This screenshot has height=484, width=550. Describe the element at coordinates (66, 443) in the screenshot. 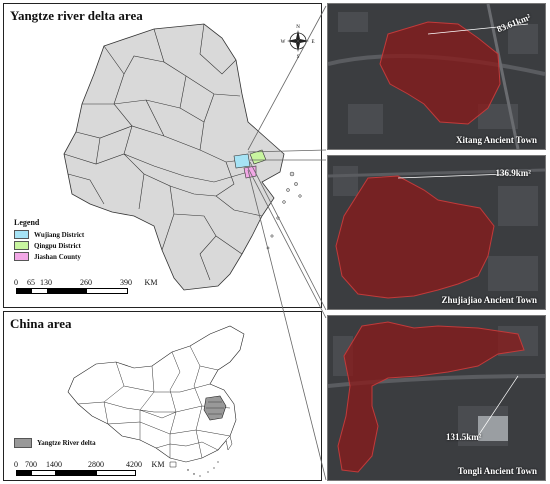

I see `legend-label: Yangtze River delta` at that location.